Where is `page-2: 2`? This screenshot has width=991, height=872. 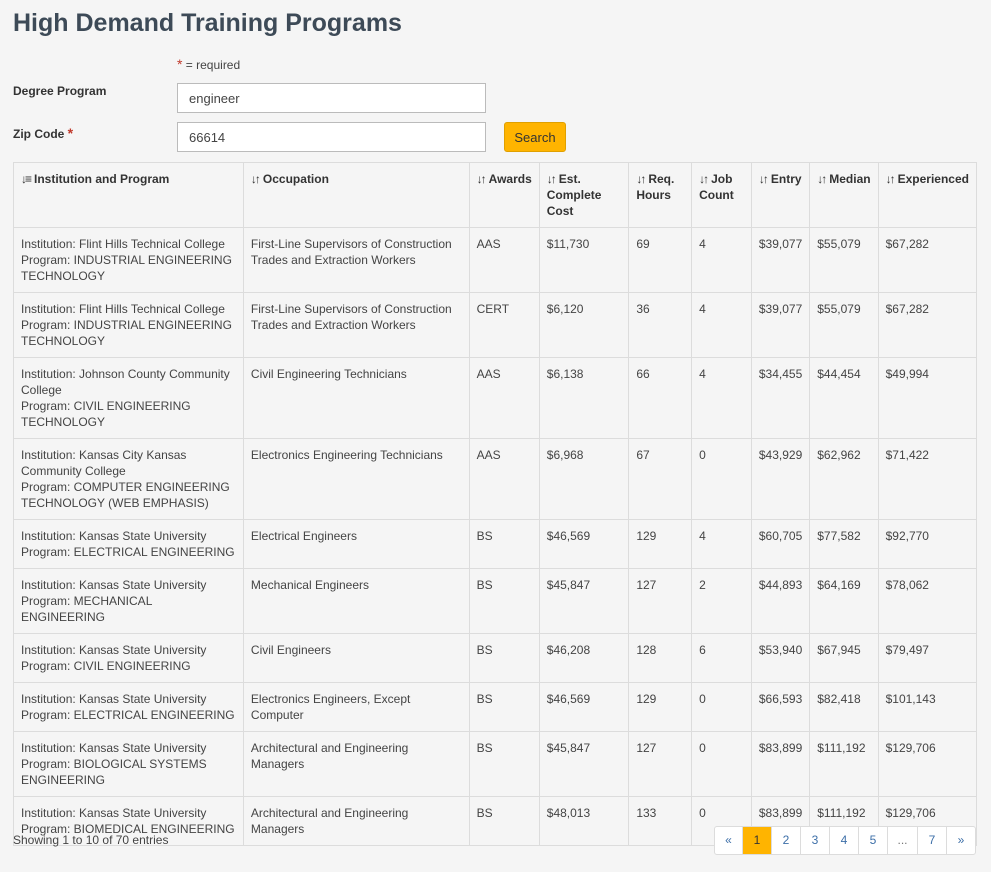
page-2: 2 is located at coordinates (786, 840).